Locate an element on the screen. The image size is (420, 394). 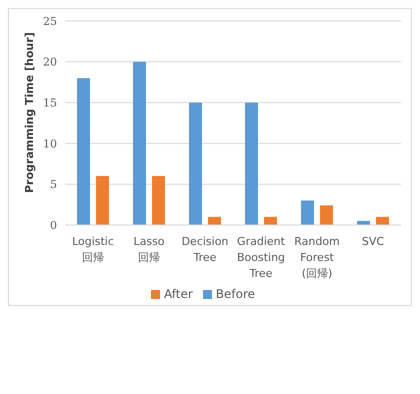
x-tick-label: Lasso 回帰 is located at coordinates (149, 249).